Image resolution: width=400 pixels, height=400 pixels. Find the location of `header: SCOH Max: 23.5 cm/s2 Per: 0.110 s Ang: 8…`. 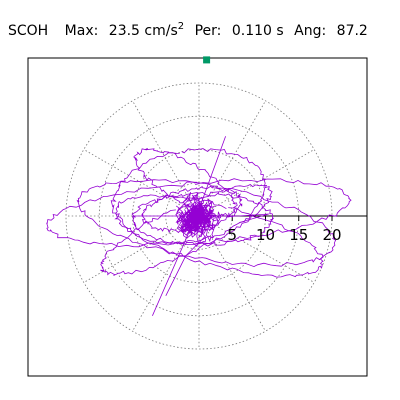

header: SCOH Max: 23.5 cm/s2 Per: 0.110 s Ang: 8… is located at coordinates (188, 29).